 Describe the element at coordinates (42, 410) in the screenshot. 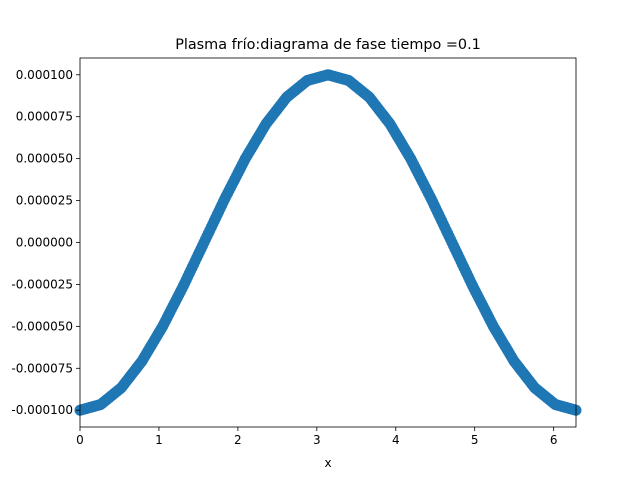

I see `y-tick-label: -0.000100` at that location.